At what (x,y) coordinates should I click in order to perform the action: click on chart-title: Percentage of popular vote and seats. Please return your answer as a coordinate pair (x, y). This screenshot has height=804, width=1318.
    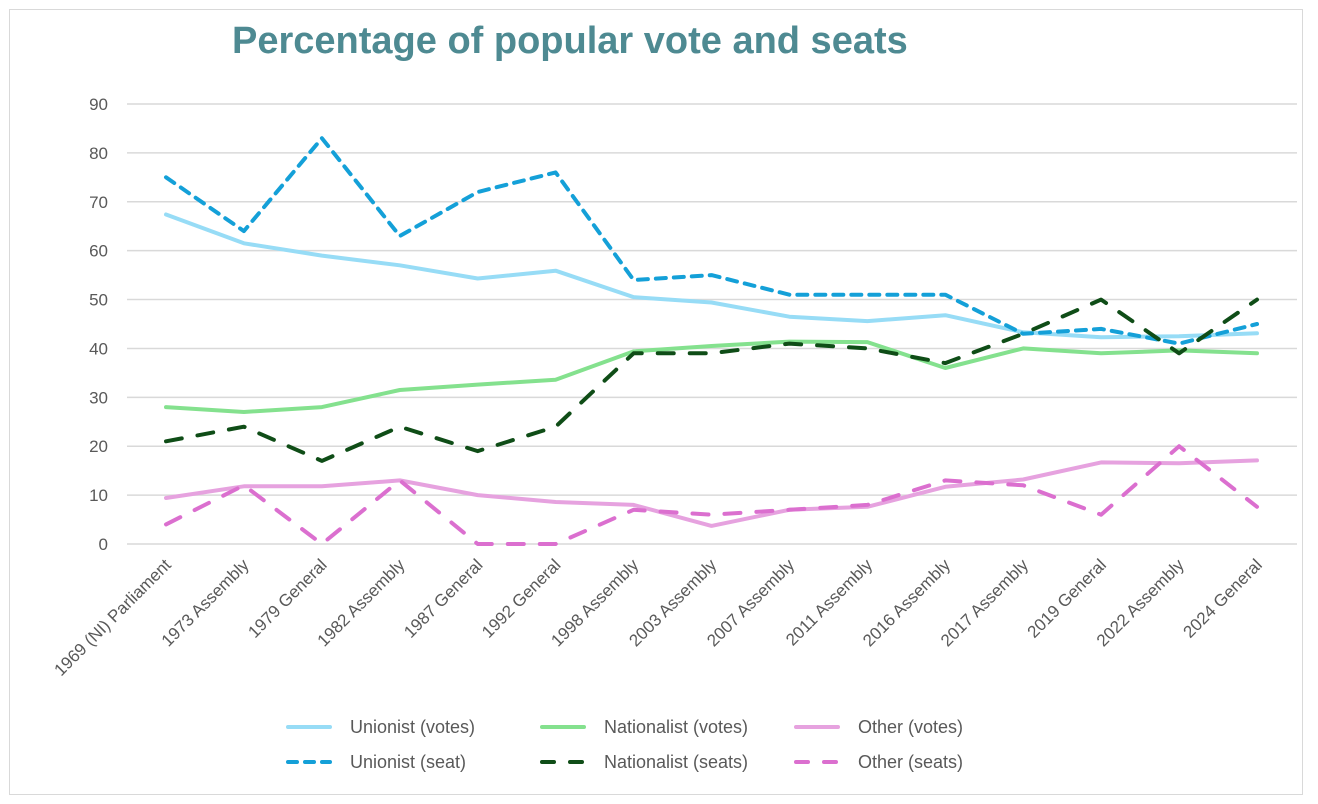
    Looking at the image, I should click on (570, 41).